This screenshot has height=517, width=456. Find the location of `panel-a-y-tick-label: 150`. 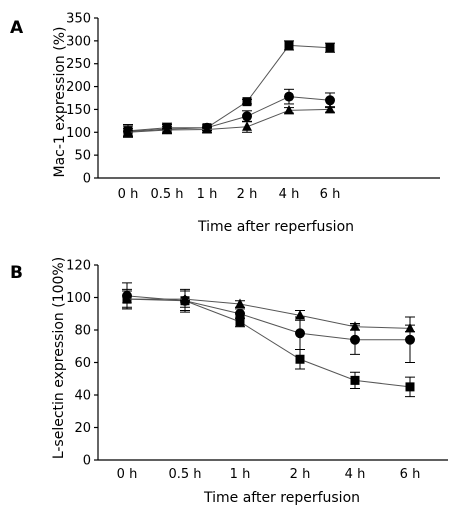

panel-a-y-tick-label: 150 is located at coordinates (78, 110).